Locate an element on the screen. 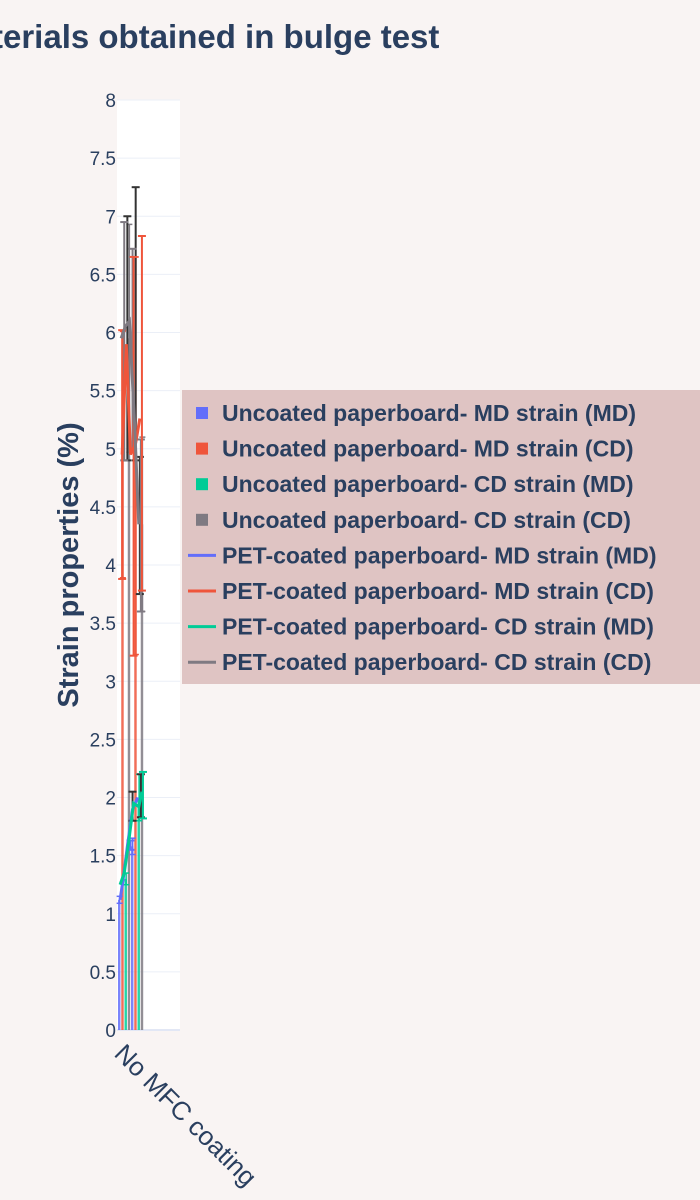 The width and height of the screenshot is (700, 1200). y-tick-label: 7.5 is located at coordinates (103, 159).